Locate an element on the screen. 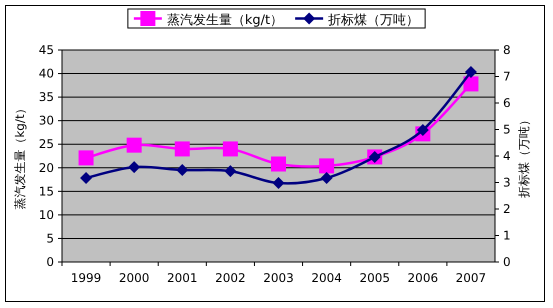 Image resolution: width=553 pixels, height=308 pixels. x-tick-label: 2007 is located at coordinates (471, 278).